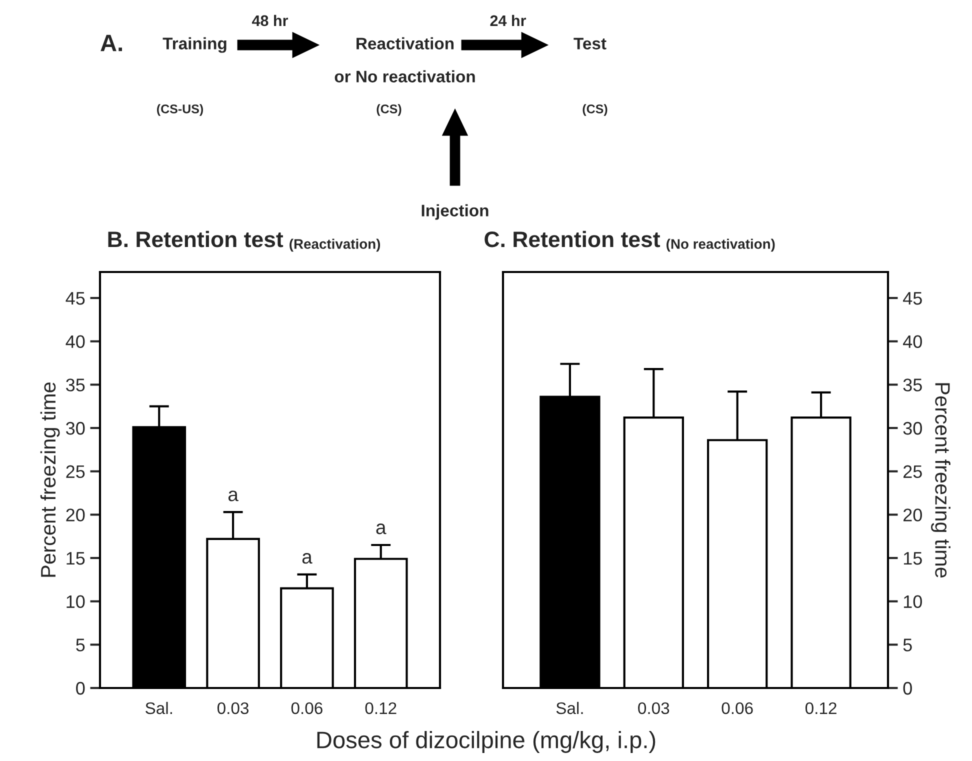  I want to click on chart-title: C. Retention test, so click(572, 239).